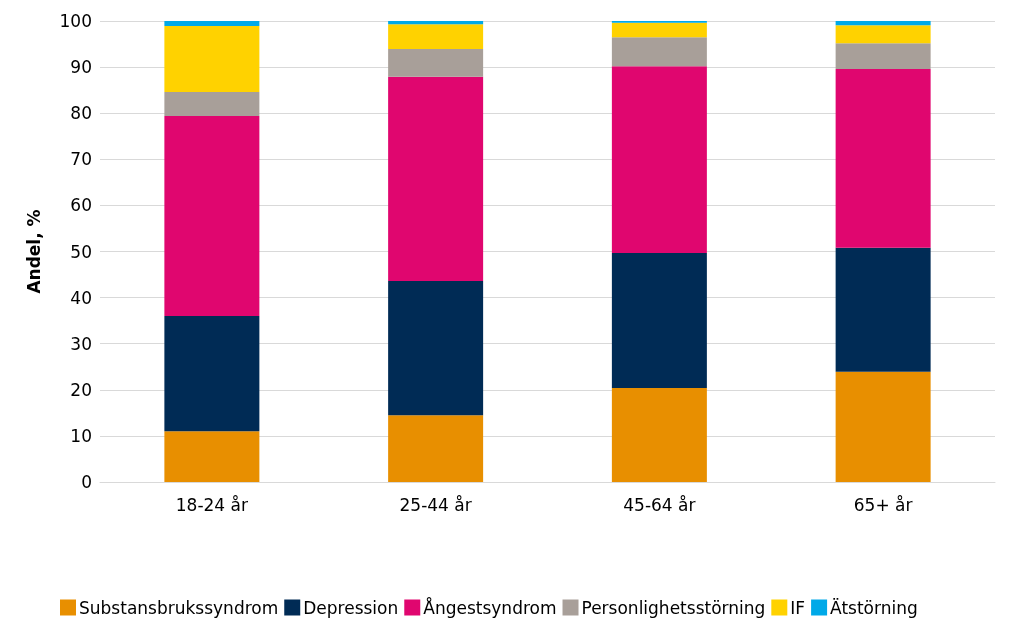  I want to click on y-tick-label: 30, so click(81, 343).